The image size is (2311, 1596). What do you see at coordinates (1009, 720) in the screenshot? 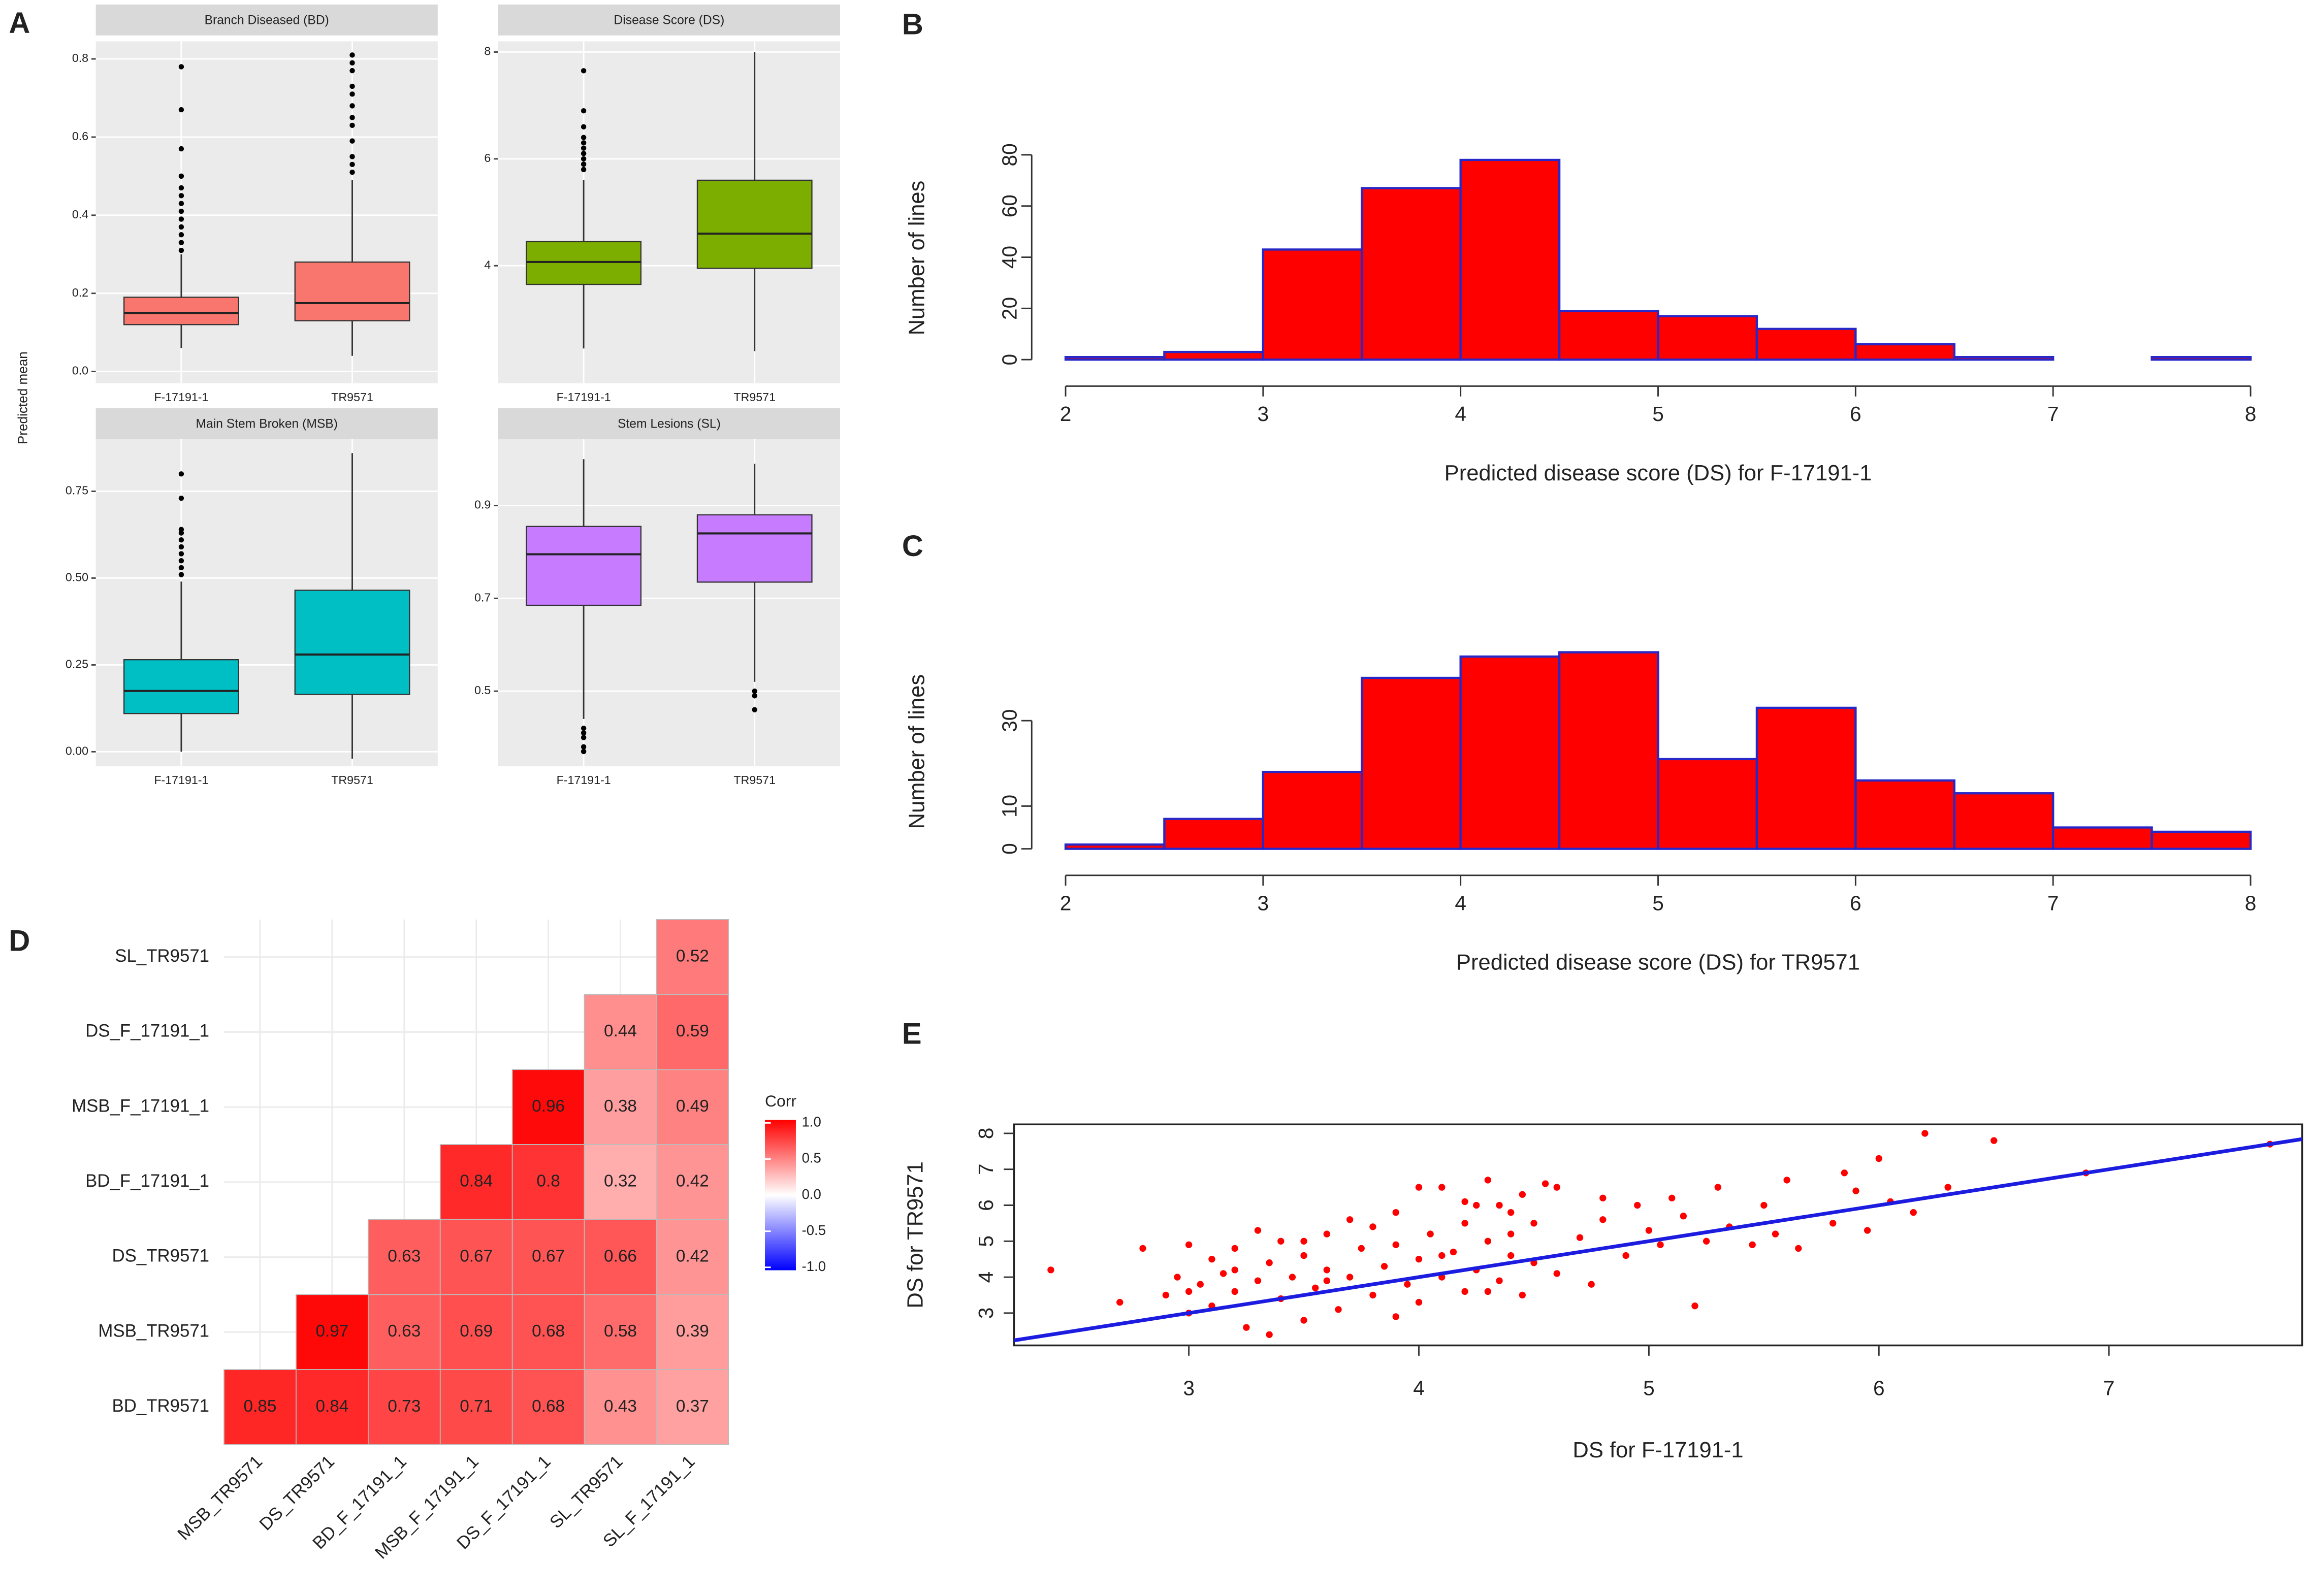
I see `y-tick-label: 30` at bounding box center [1009, 720].